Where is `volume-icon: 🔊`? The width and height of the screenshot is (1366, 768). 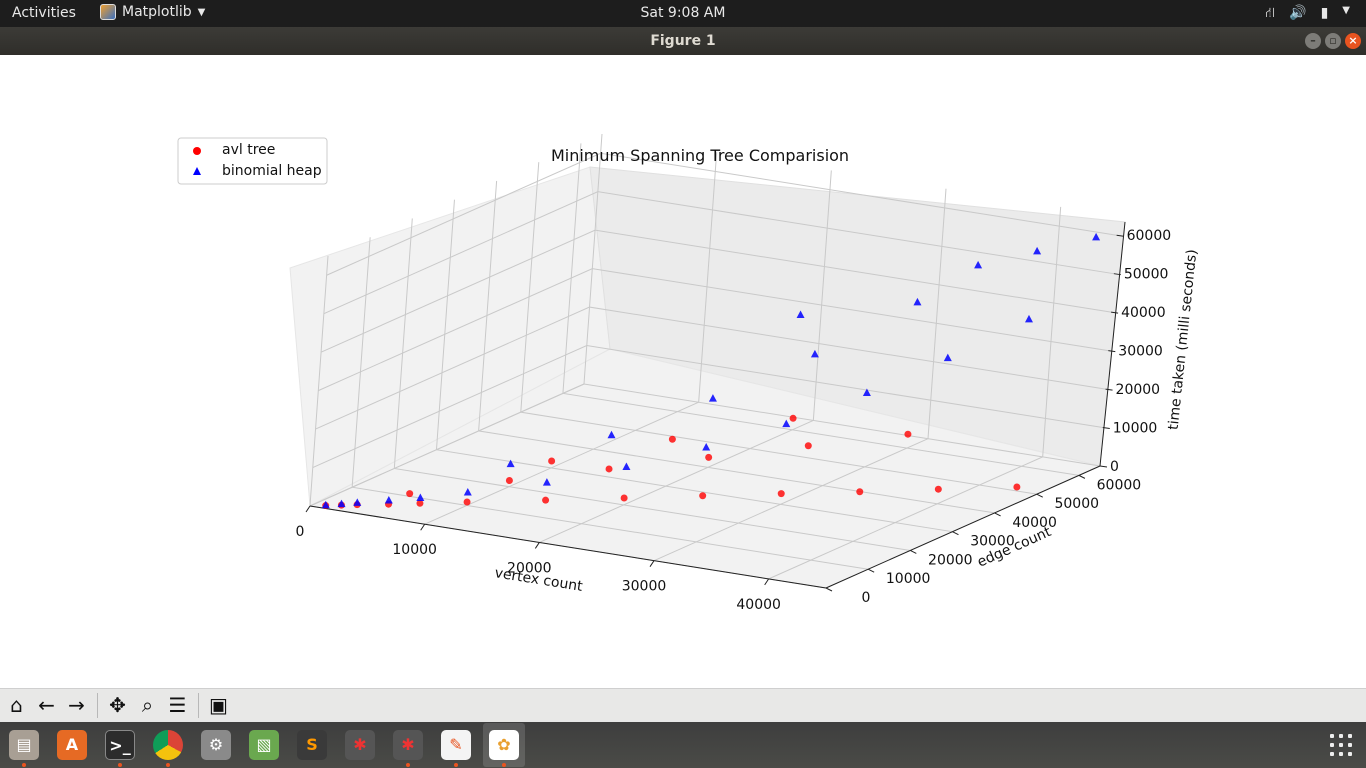 volume-icon: 🔊 is located at coordinates (1298, 13).